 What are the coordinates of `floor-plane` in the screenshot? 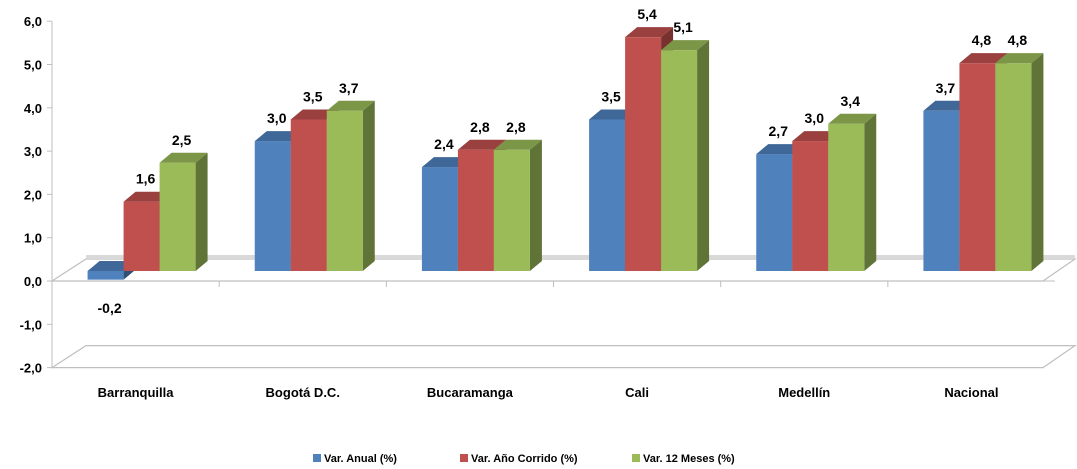 It's located at (563, 357).